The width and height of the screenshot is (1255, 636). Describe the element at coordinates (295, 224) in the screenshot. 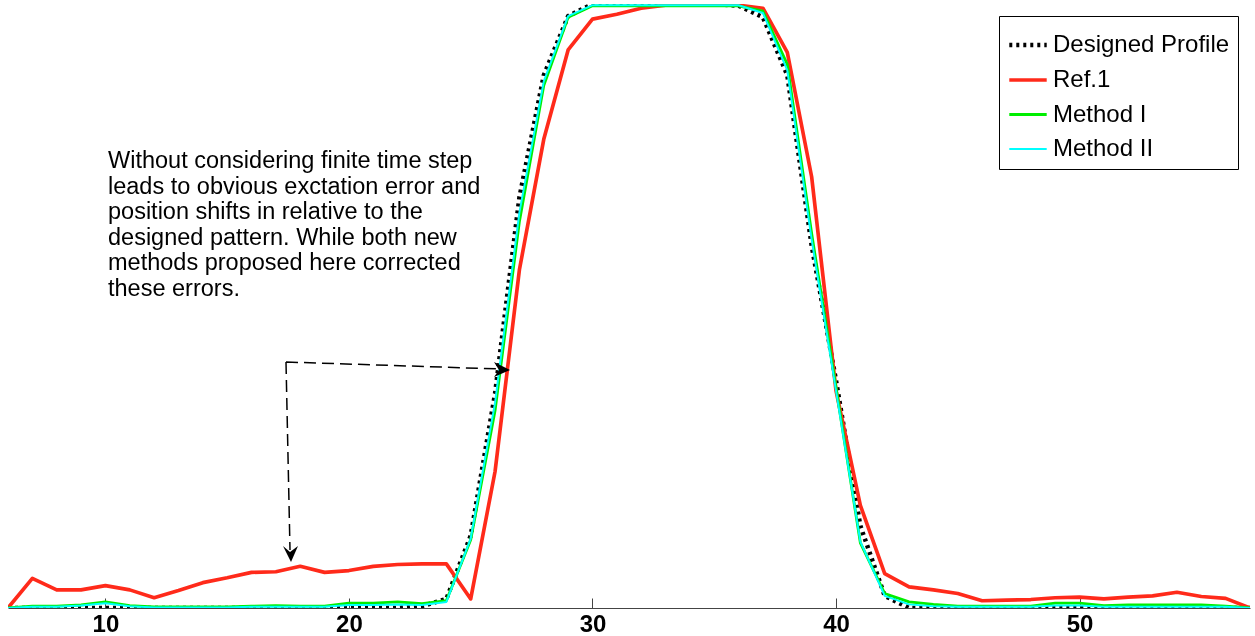

I see `annotation: Without considering finite time step leads to obvious exctation error and position shifts in relative to the designed pattern. While both new methods proposed here corrected these errors.` at that location.